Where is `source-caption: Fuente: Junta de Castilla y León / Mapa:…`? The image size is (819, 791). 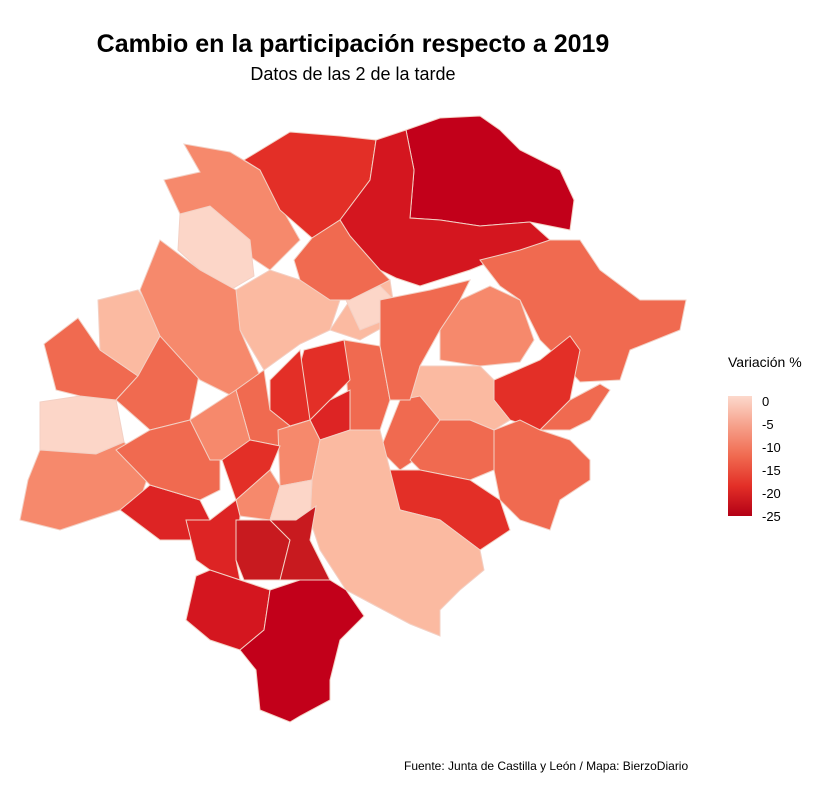
source-caption: Fuente: Junta de Castilla y León / Mapa:… is located at coordinates (546, 766).